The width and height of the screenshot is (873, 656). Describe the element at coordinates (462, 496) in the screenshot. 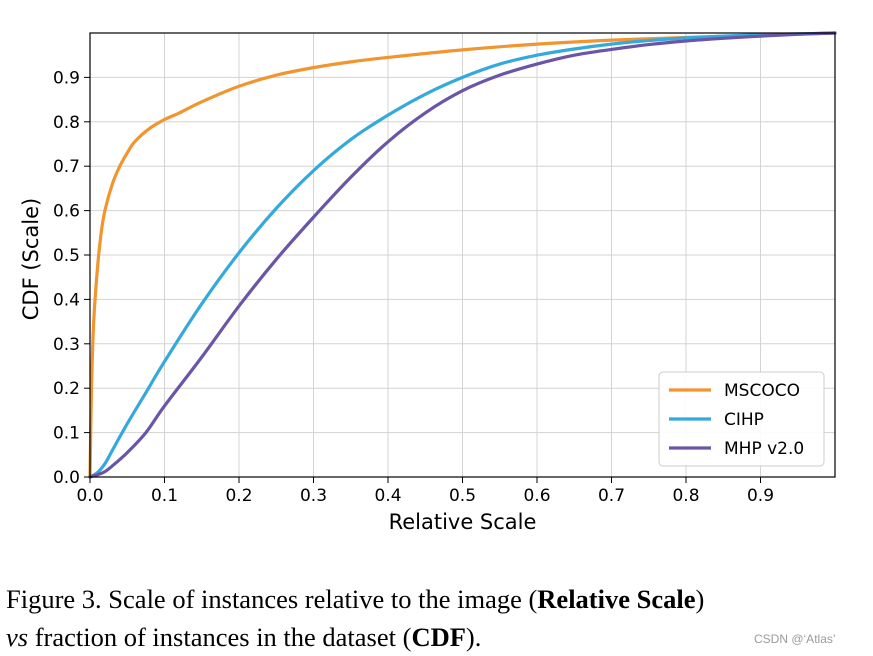

I see `x-tick-label: 0.5` at that location.